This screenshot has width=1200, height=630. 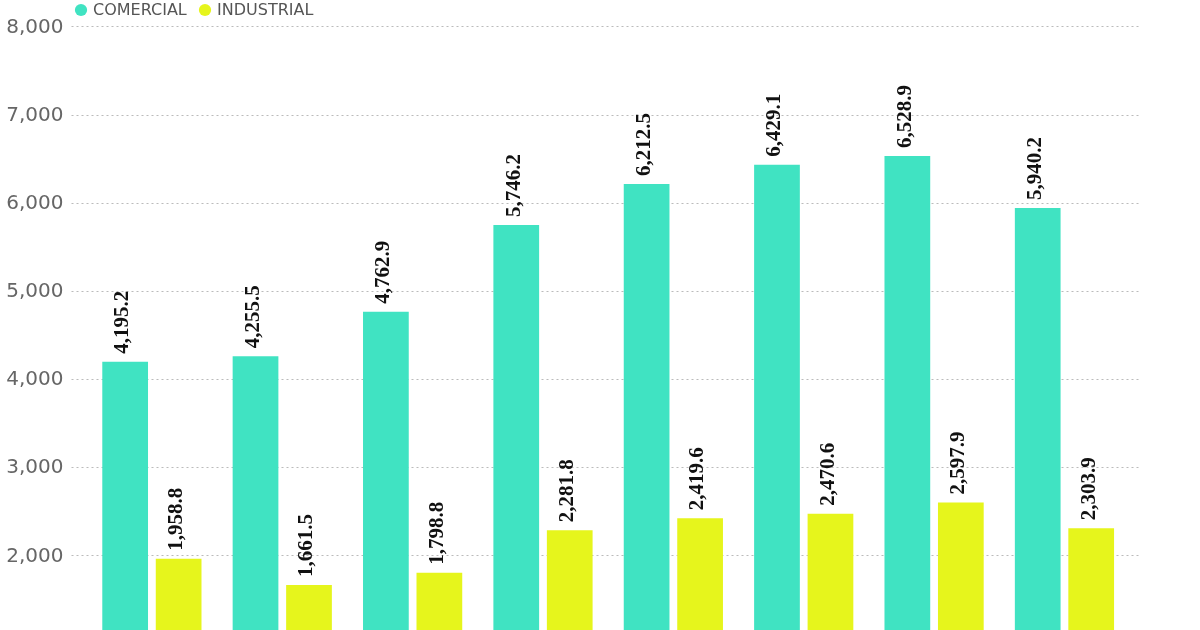 What do you see at coordinates (566, 491) in the screenshot?
I see `data-label: 2,281.8` at bounding box center [566, 491].